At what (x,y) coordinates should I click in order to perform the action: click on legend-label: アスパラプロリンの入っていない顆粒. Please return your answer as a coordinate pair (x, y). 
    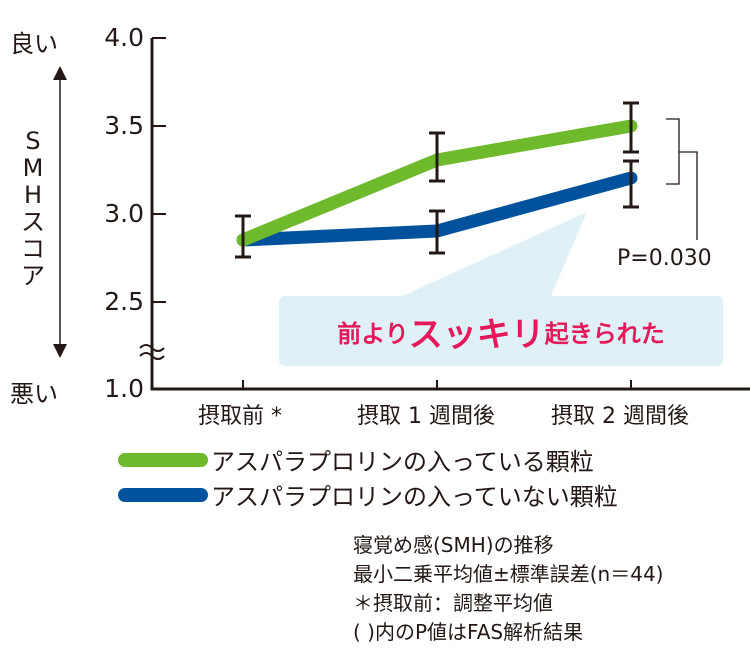
    Looking at the image, I should click on (414, 497).